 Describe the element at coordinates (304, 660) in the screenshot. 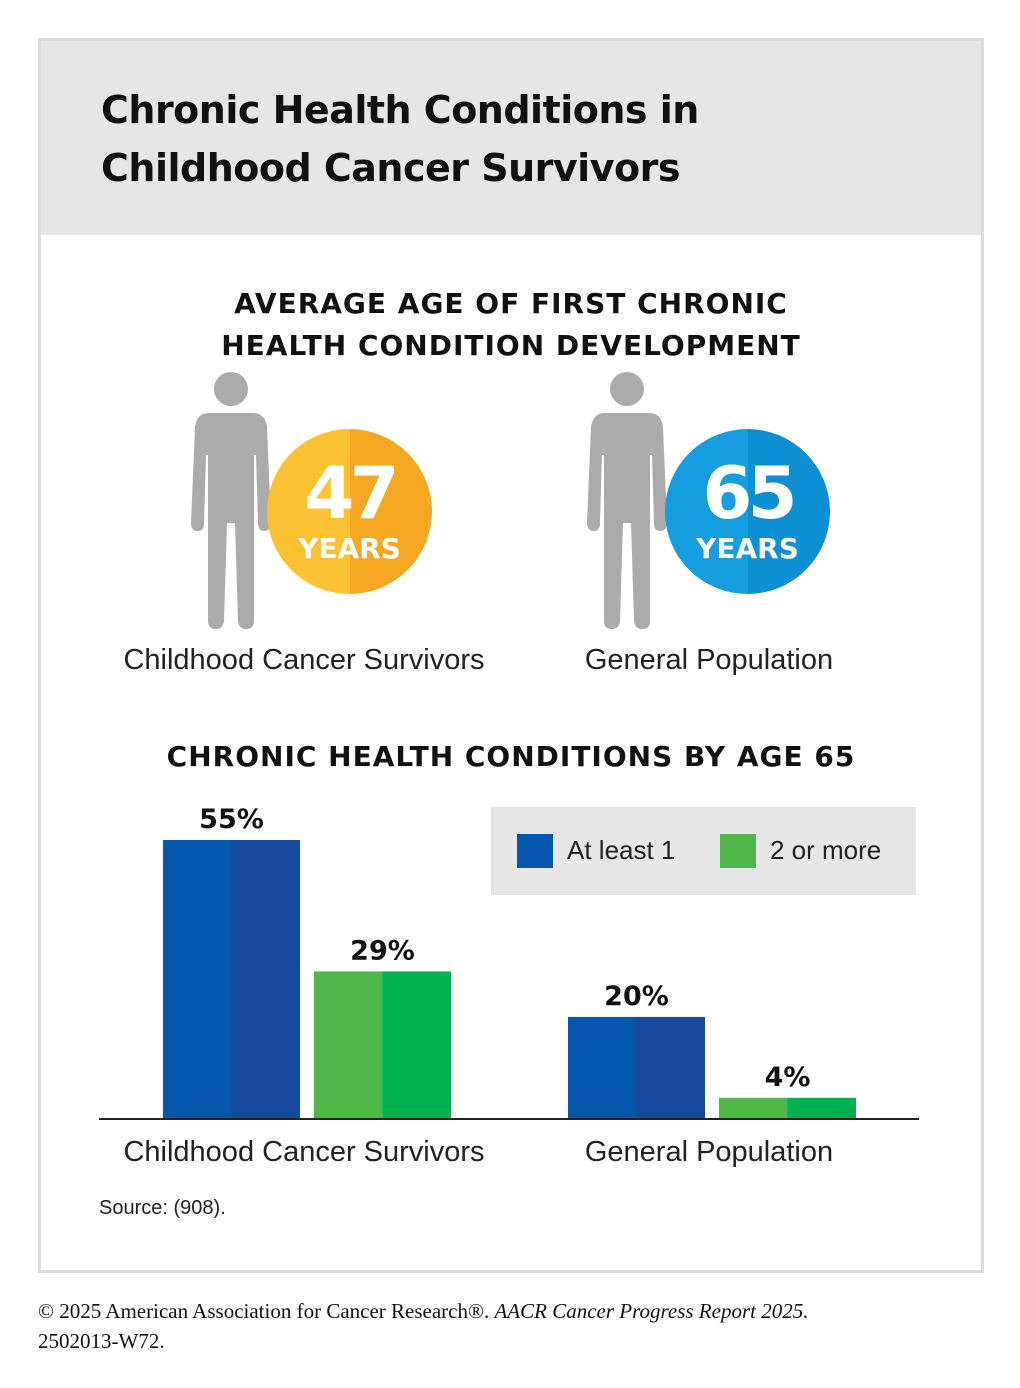

I see `stat-label-survivors: Childhood Cancer Survivors` at that location.